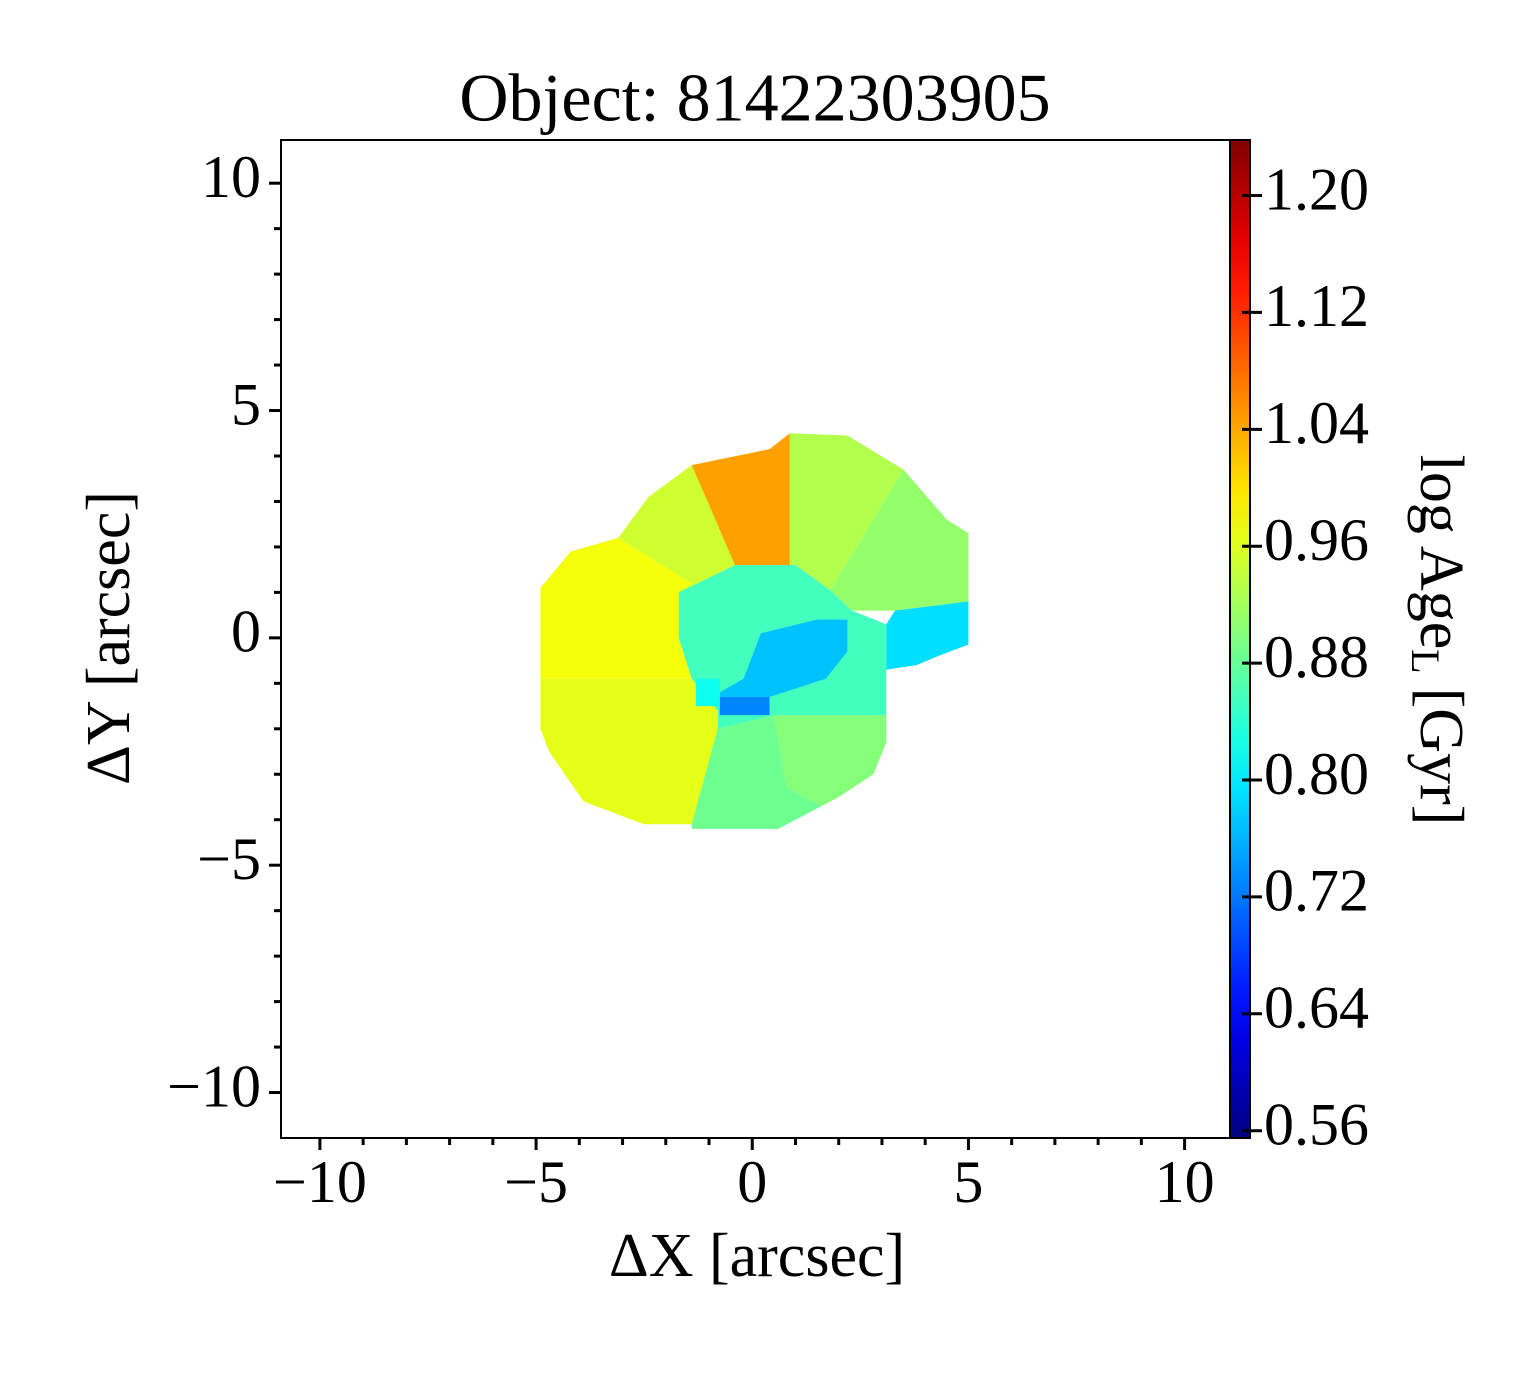 This screenshot has height=1375, width=1540. What do you see at coordinates (1316, 306) in the screenshot?
I see `colorbar-tick-label: 1.12` at bounding box center [1316, 306].